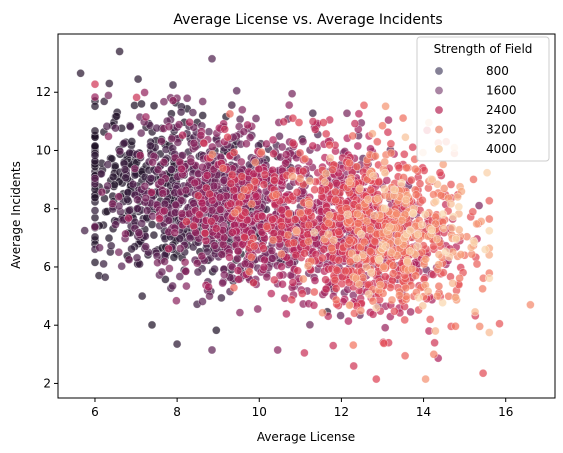 The height and width of the screenshot is (453, 563). What do you see at coordinates (302, 408) in the screenshot?
I see `x-axis-ticks: 6 8 10 12 14 16` at bounding box center [302, 408].